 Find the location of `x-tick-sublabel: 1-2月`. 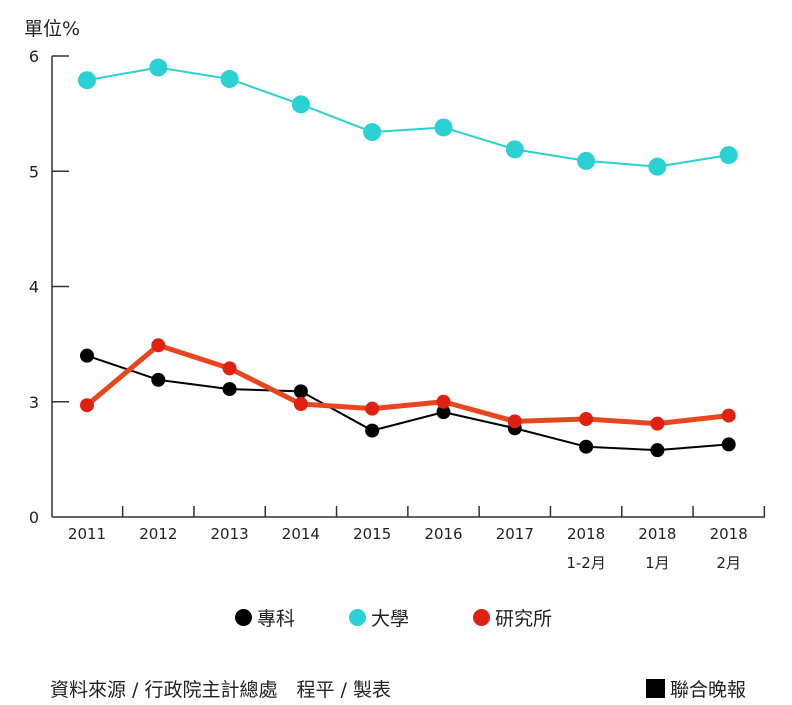

x-tick-sublabel: 1-2月 is located at coordinates (586, 563).